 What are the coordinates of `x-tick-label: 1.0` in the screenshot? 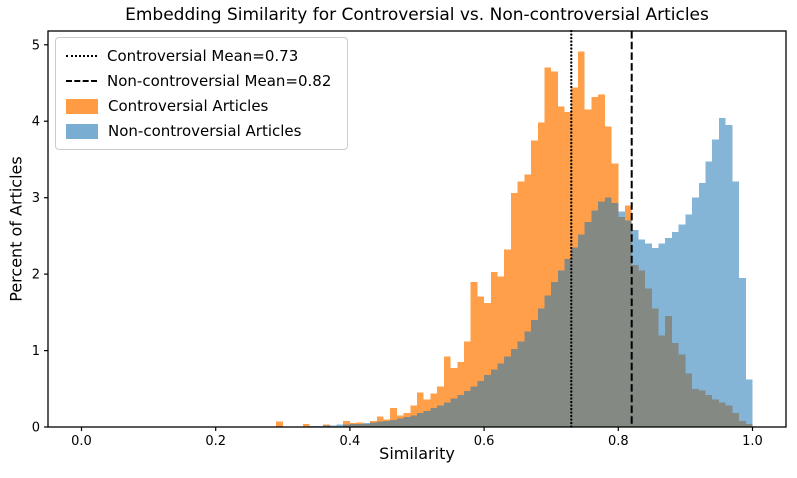 It's located at (752, 441).